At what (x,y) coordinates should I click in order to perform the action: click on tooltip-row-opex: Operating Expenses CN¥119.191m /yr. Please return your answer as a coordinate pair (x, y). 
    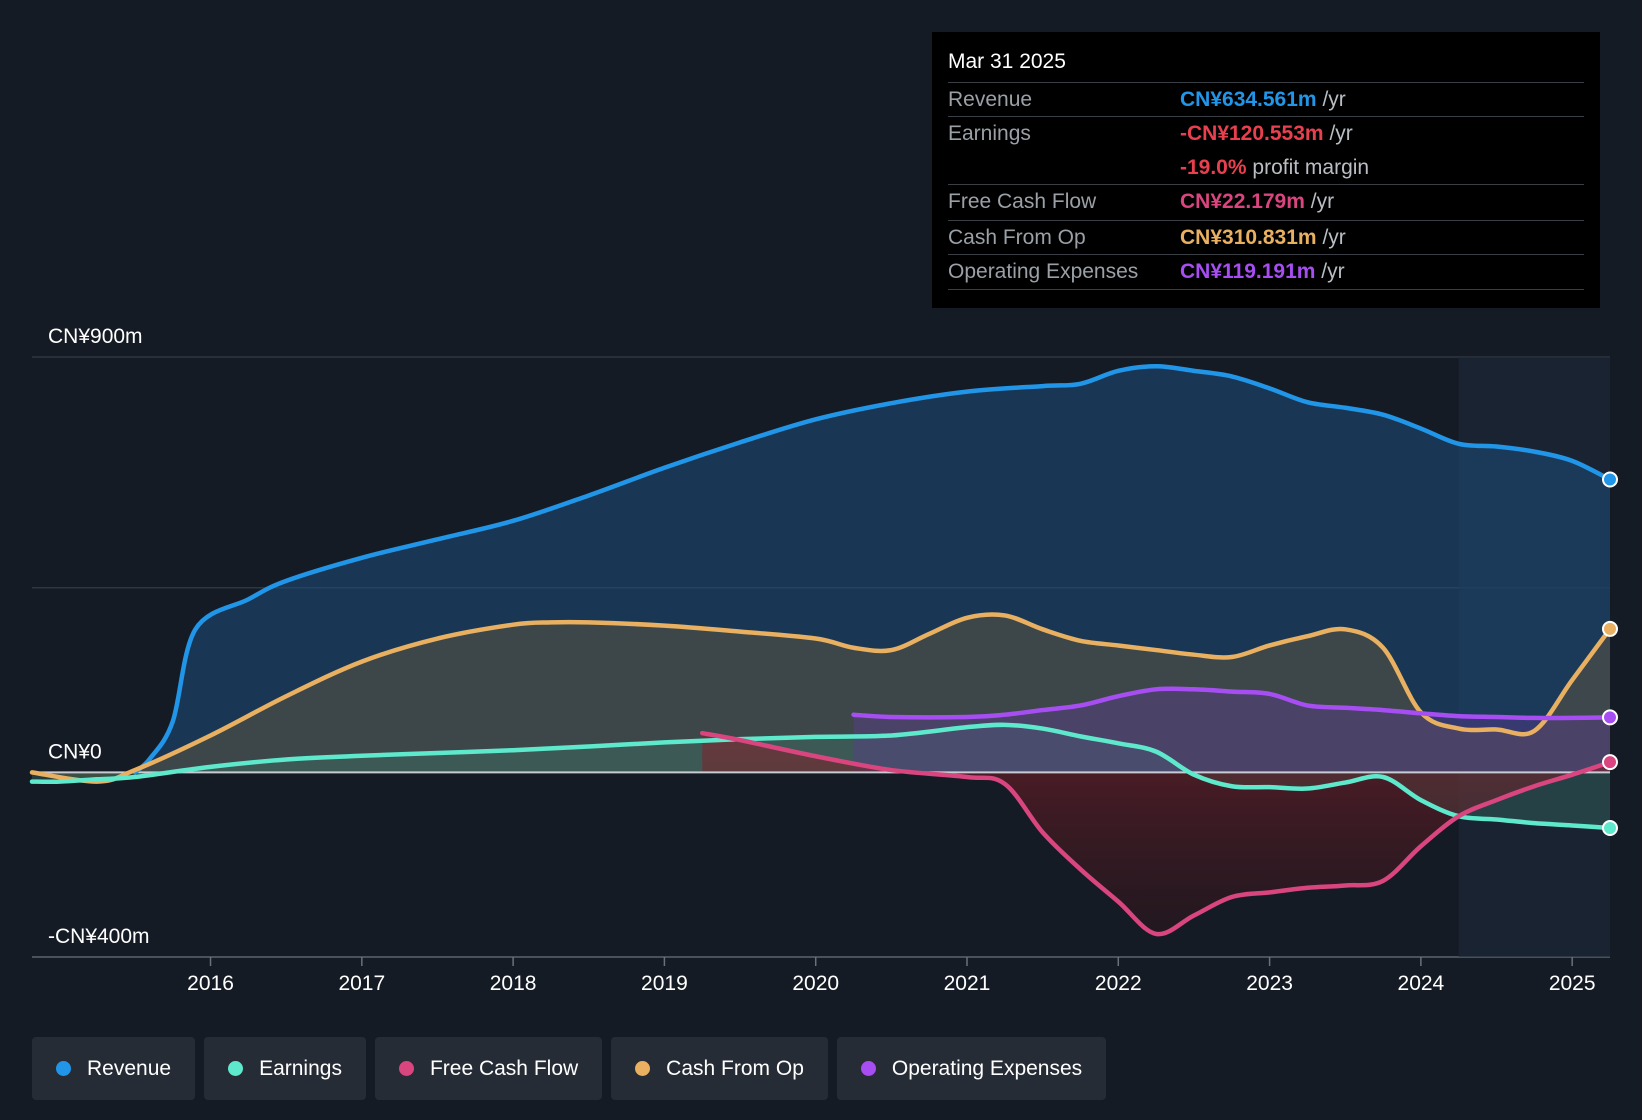
    Looking at the image, I should click on (1266, 272).